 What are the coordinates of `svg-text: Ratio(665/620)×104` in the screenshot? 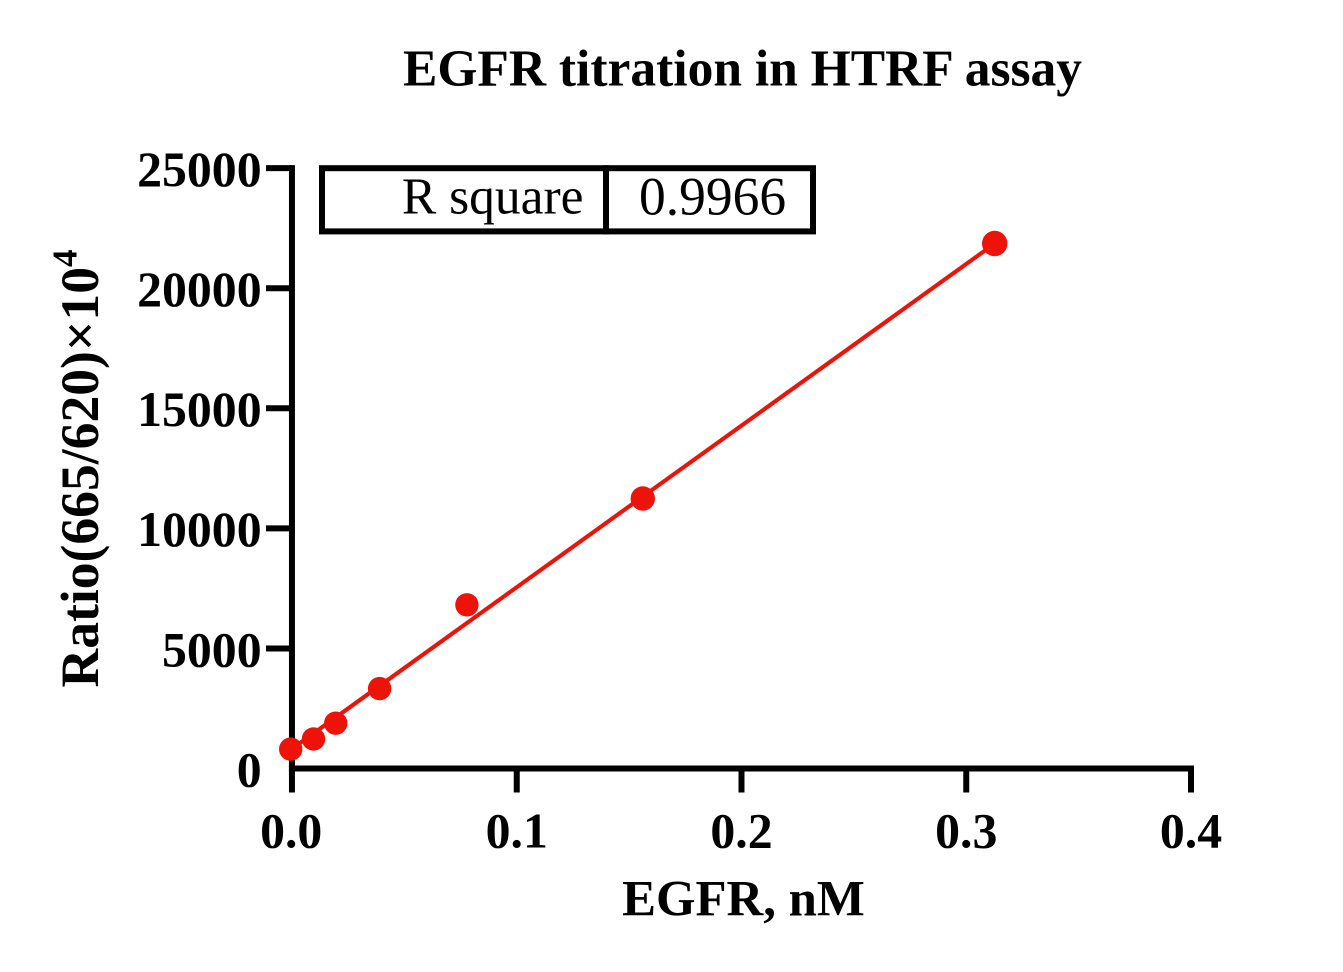 It's located at (78, 468).